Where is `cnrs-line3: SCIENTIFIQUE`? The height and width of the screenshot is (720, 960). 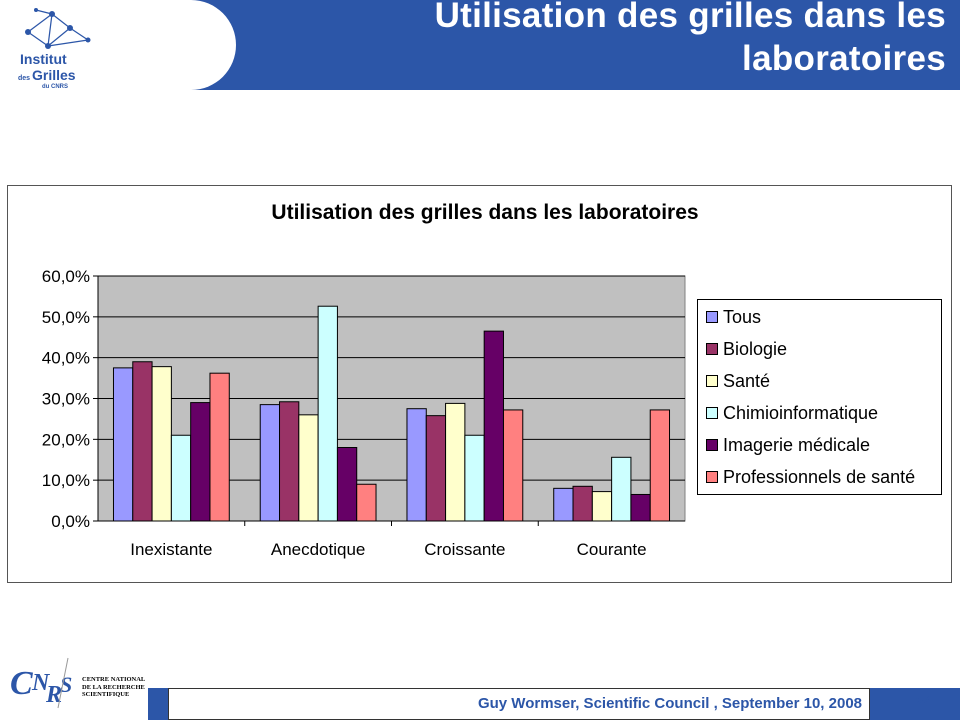 cnrs-line3: SCIENTIFIQUE is located at coordinates (106, 694).